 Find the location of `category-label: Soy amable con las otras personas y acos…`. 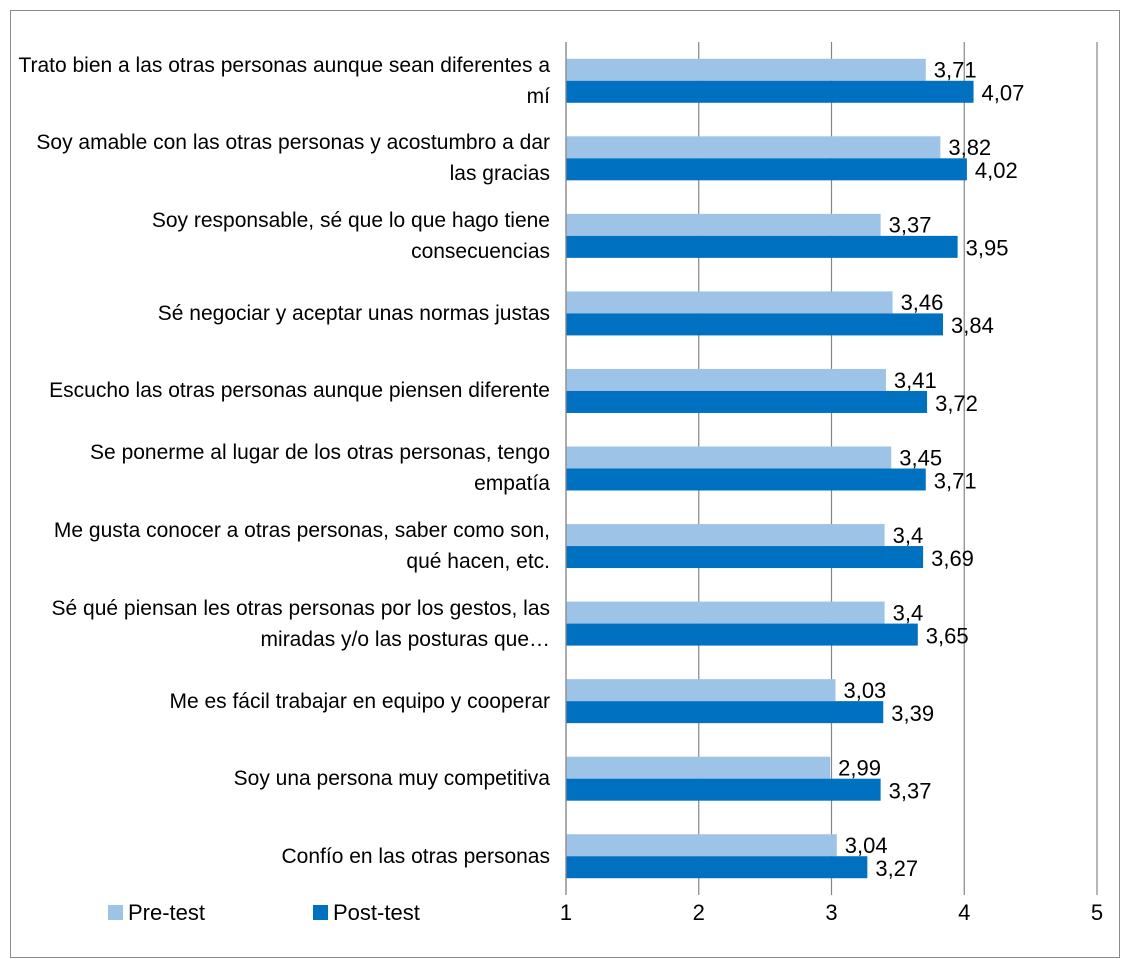

category-label: Soy amable con las otras personas y acos… is located at coordinates (293, 158).